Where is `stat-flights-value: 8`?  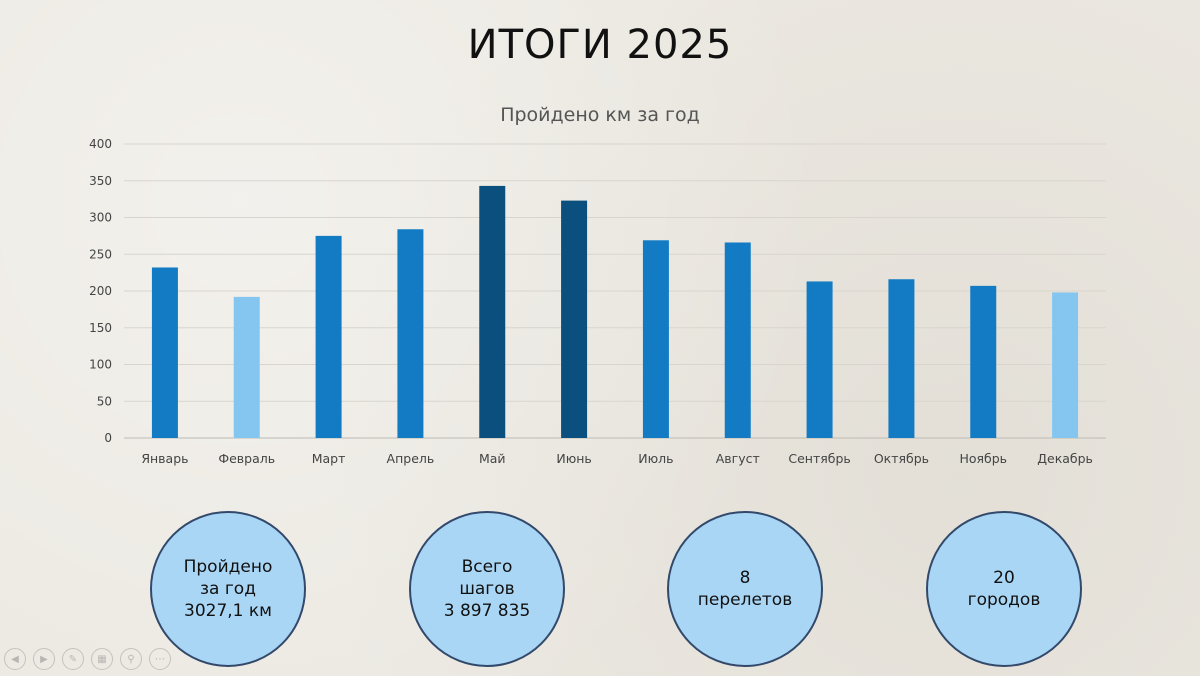 stat-flights-value: 8 is located at coordinates (745, 578).